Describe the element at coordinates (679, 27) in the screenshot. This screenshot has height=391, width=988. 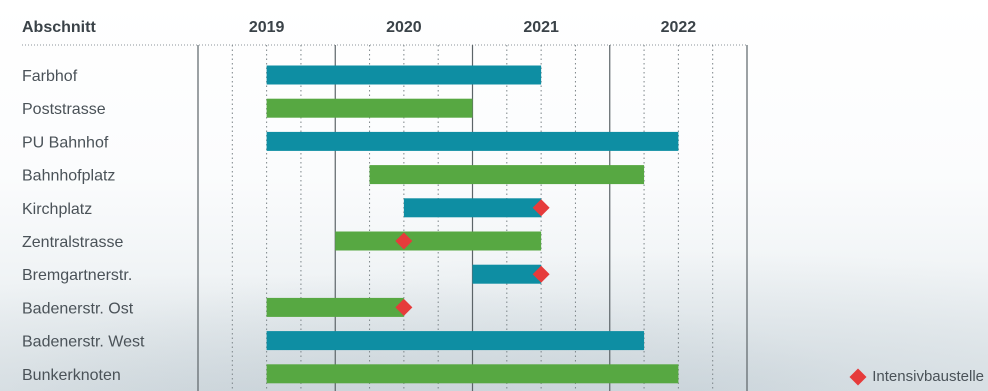
I see `year-header-2022: 2022` at that location.